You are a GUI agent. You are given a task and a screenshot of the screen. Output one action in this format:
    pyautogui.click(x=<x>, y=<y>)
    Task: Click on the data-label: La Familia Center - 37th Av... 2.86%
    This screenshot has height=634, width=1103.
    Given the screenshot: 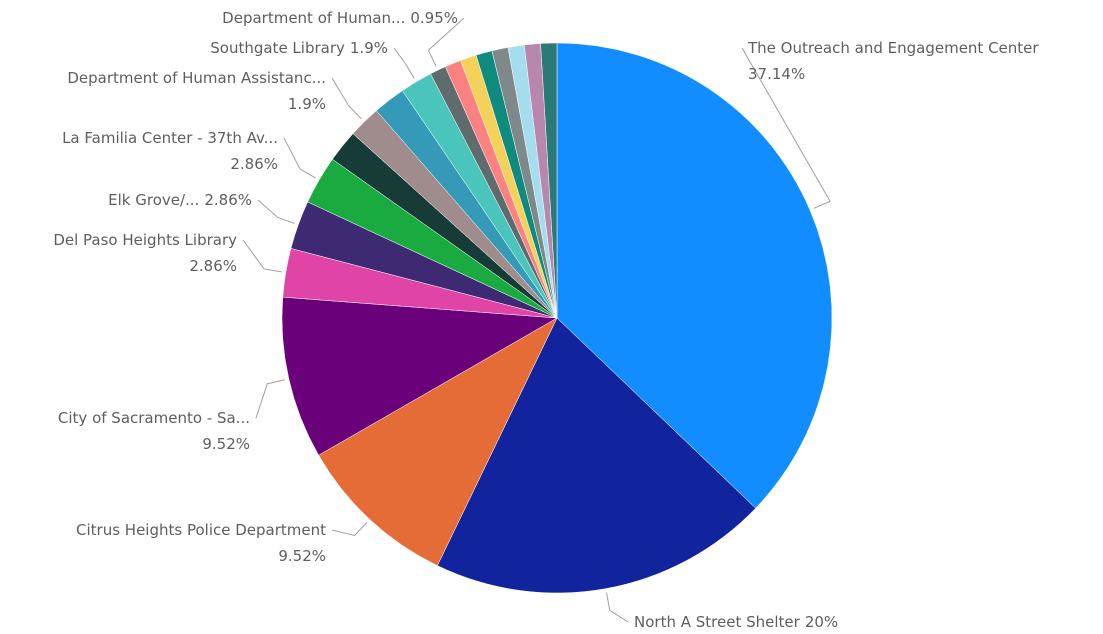 What is the action you would take?
    pyautogui.click(x=170, y=151)
    